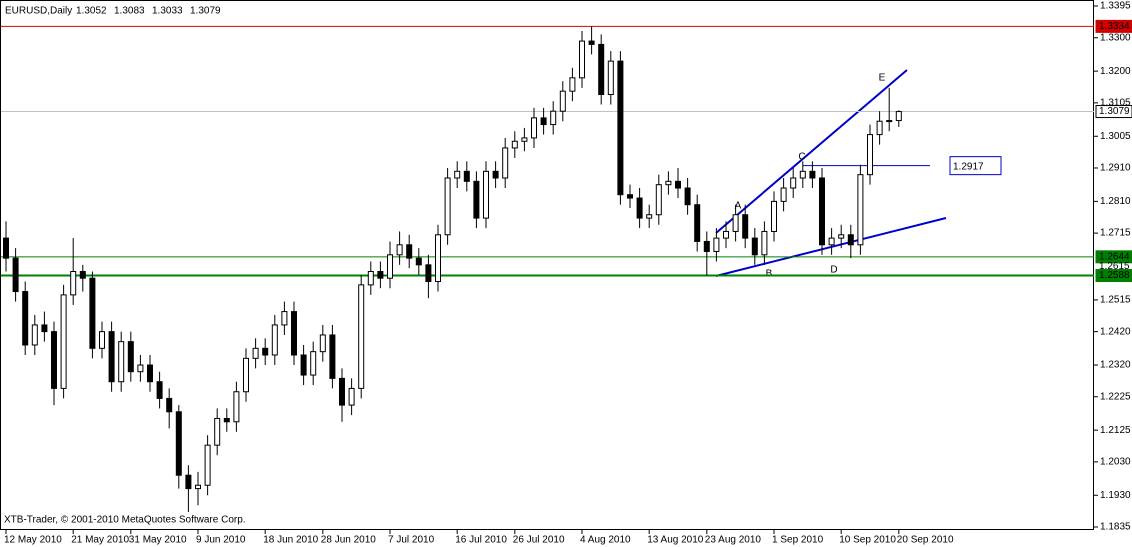  Describe the element at coordinates (1115, 136) in the screenshot. I see `y-tick-label: 1.3005` at that location.